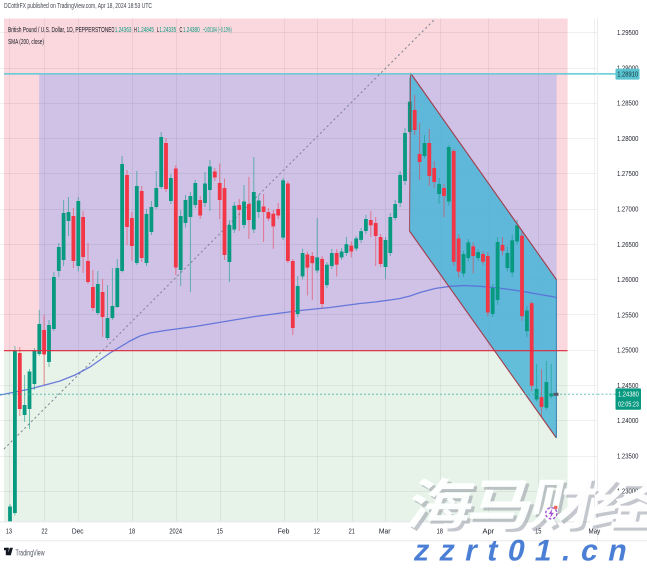 Image resolution: width=647 pixels, height=570 pixels. What do you see at coordinates (217, 30) in the screenshot?
I see `svg-text: −0.00164 (−0.13%)` at bounding box center [217, 30].